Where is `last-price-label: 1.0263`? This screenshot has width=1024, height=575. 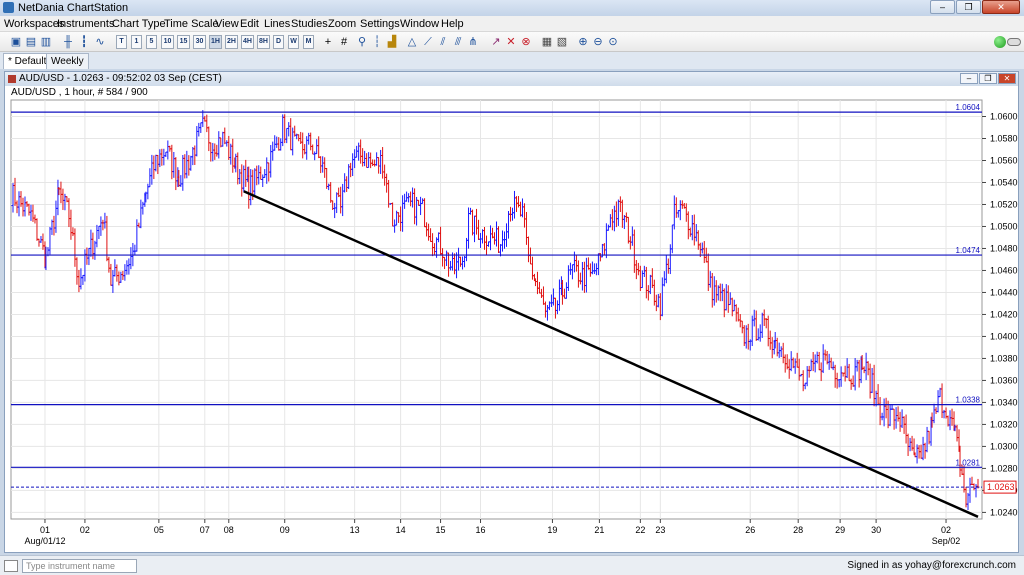 last-price-label: 1.0263 is located at coordinates (1001, 487).